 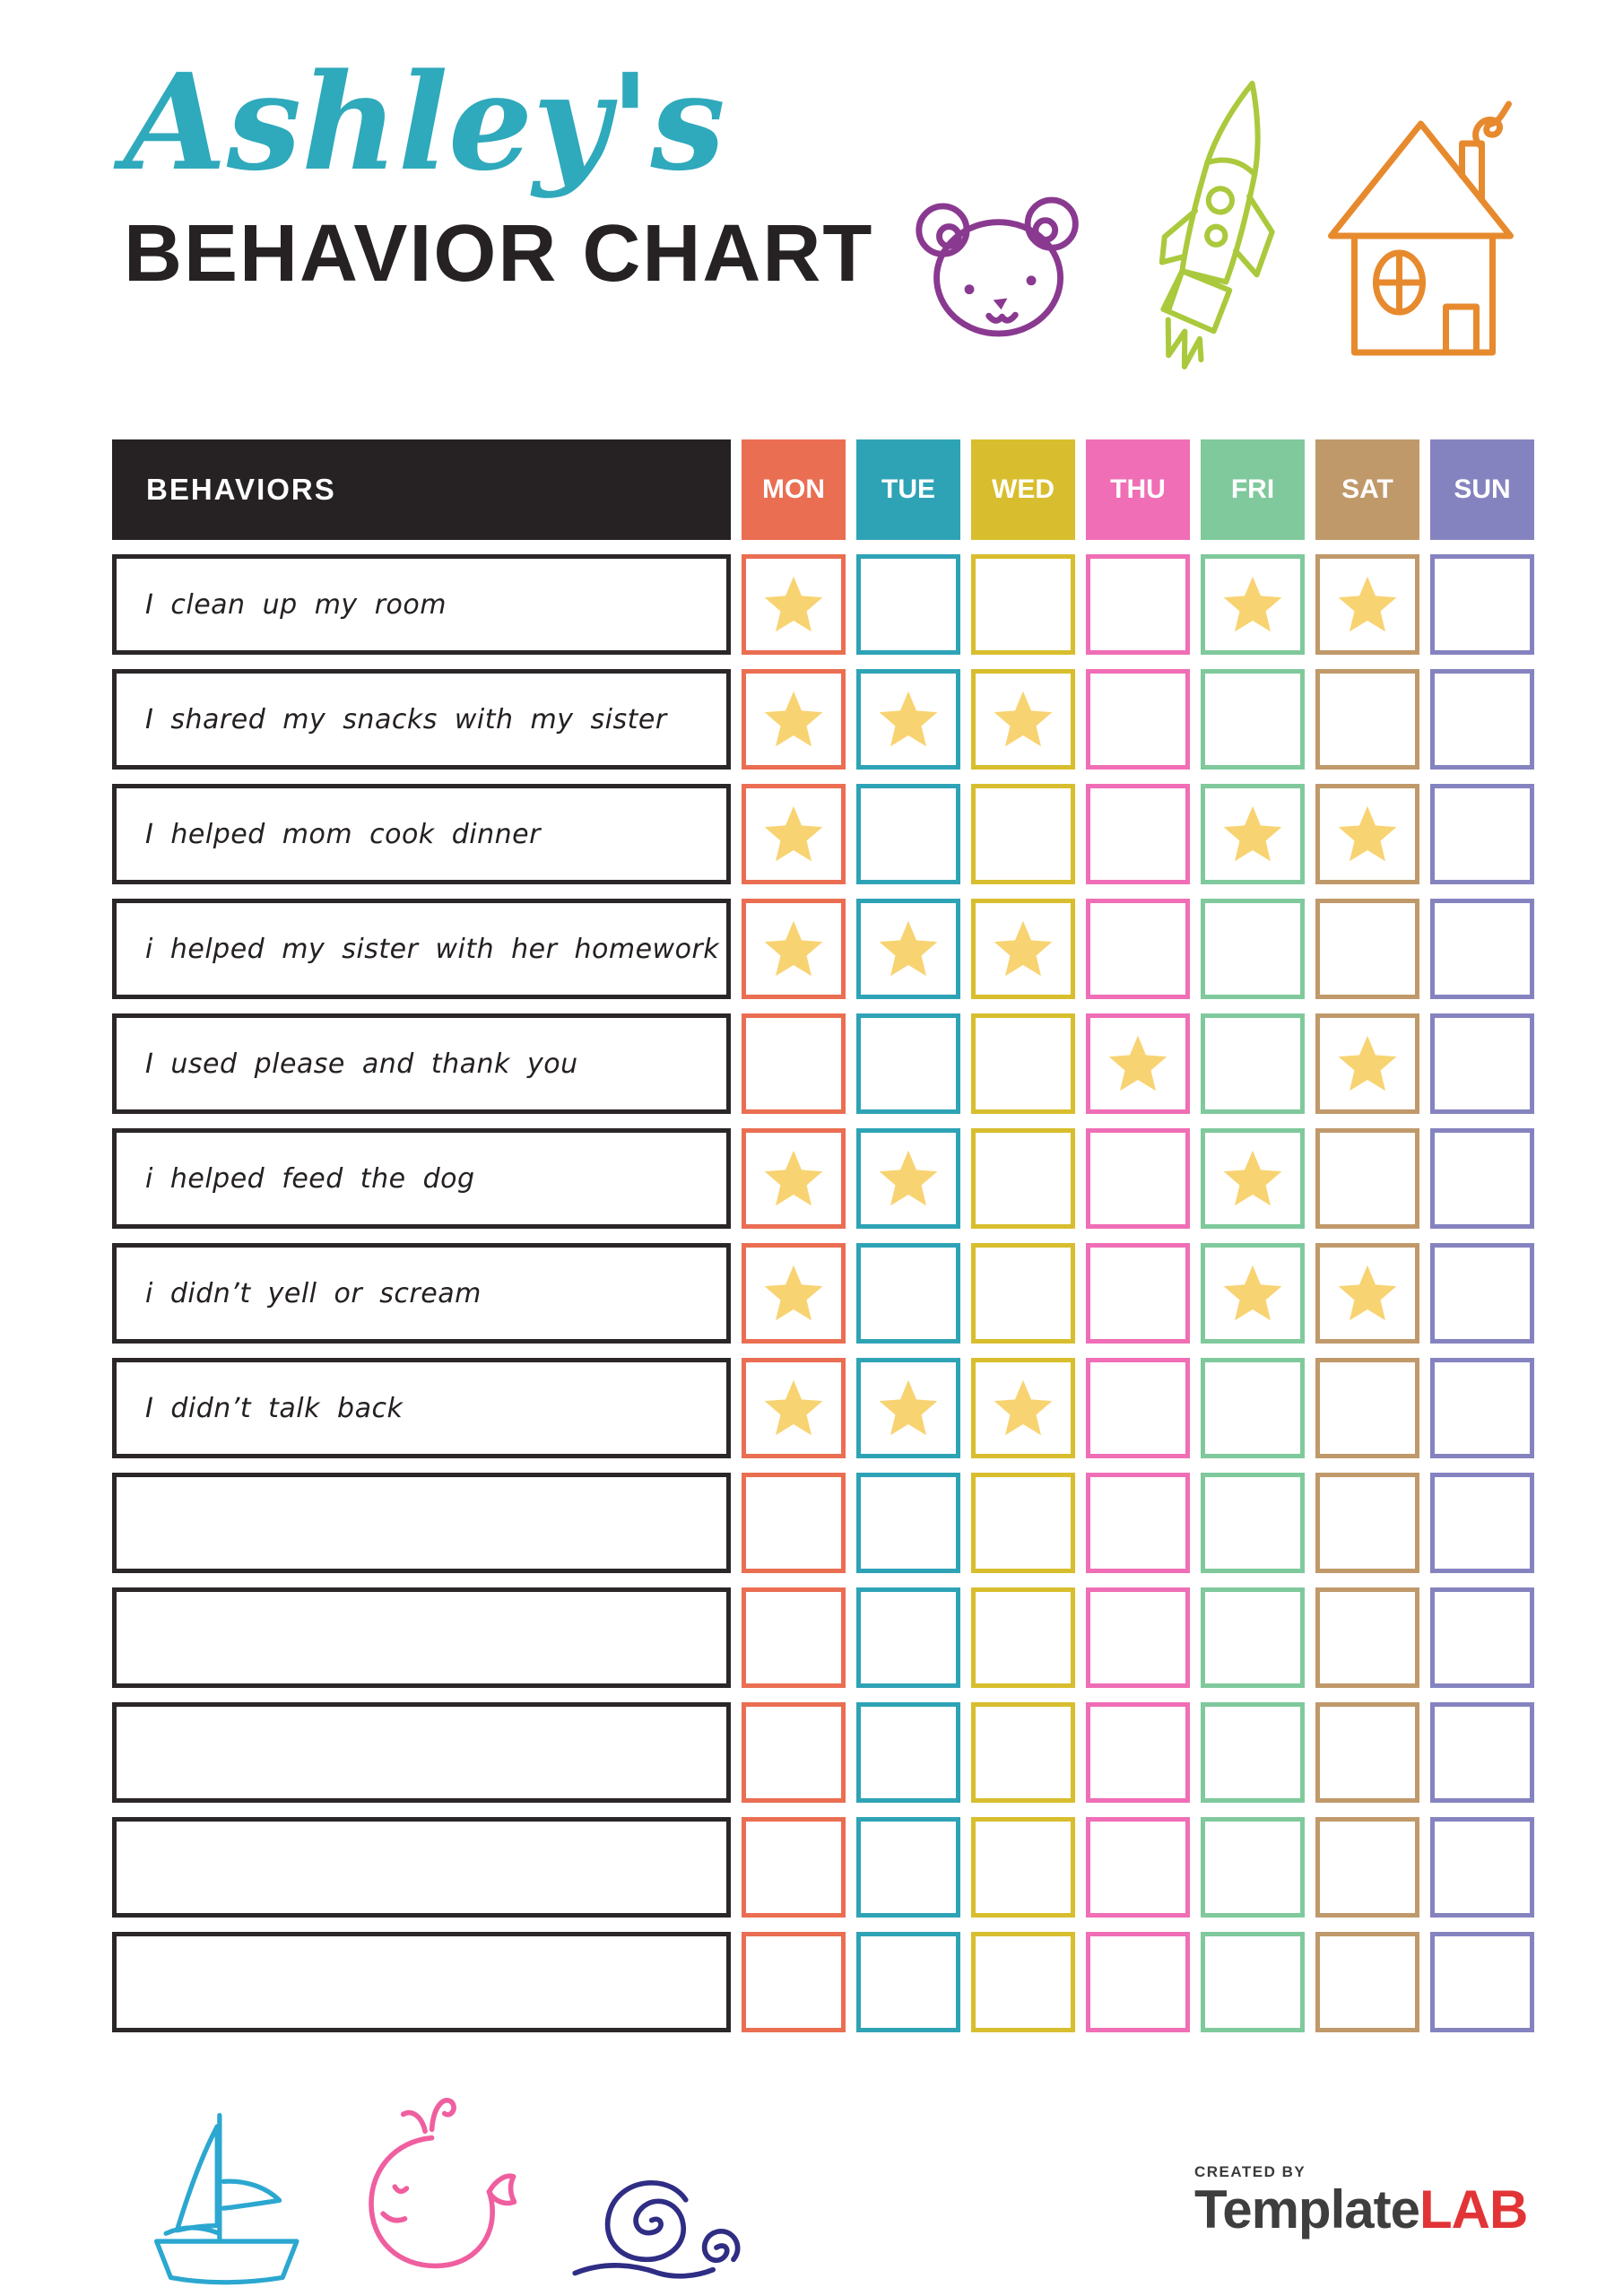 What do you see at coordinates (421, 604) in the screenshot?
I see `behavior-label-box: I clean up my room` at bounding box center [421, 604].